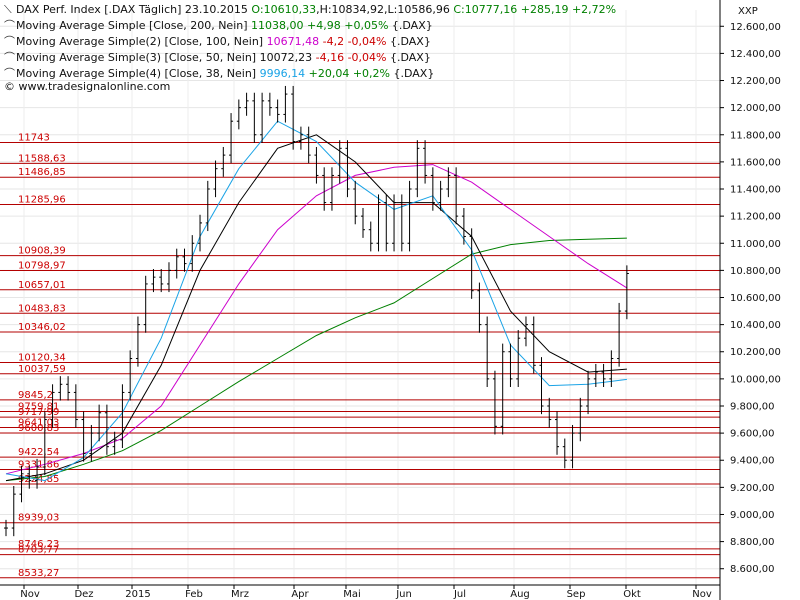  I want to click on level-label: 10120,34, so click(42, 358).